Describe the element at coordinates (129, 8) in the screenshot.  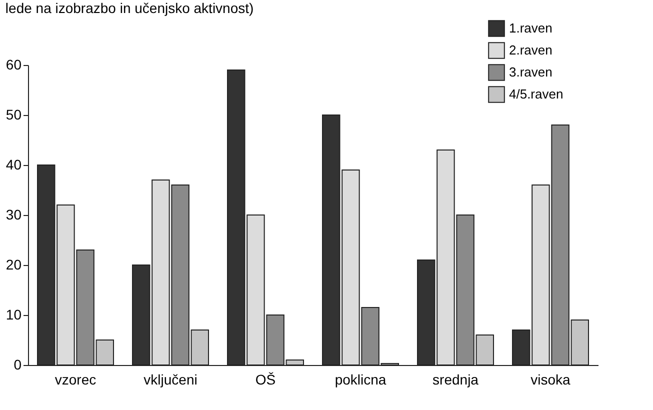
I see `chart-title: lede na izobrazbo in učenjsko aktivnost)` at that location.